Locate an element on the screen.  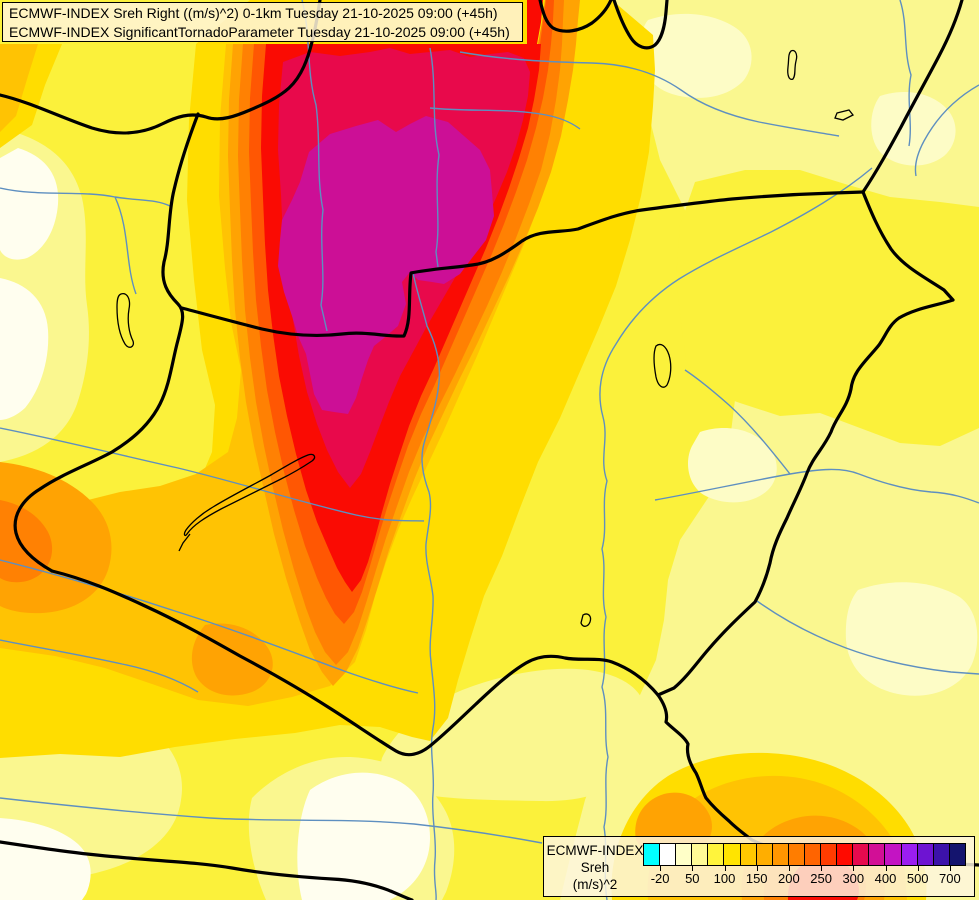
legend-product-label: ECMWF-INDEX is located at coordinates (595, 850).